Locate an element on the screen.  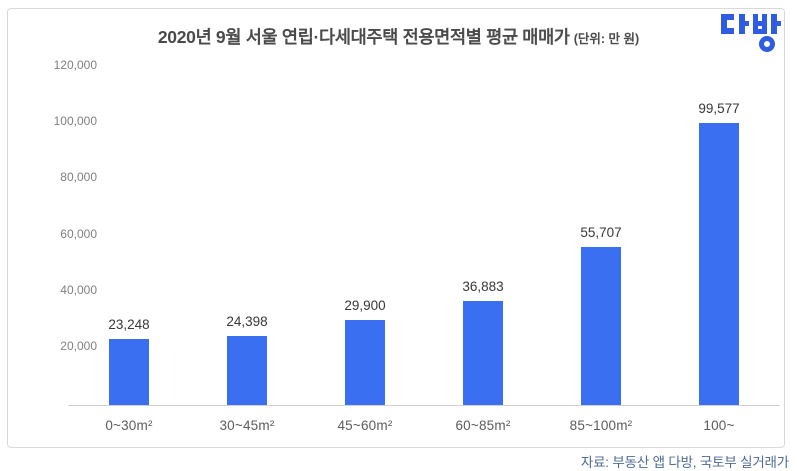
x-tick: 0~30m² is located at coordinates (129, 425).